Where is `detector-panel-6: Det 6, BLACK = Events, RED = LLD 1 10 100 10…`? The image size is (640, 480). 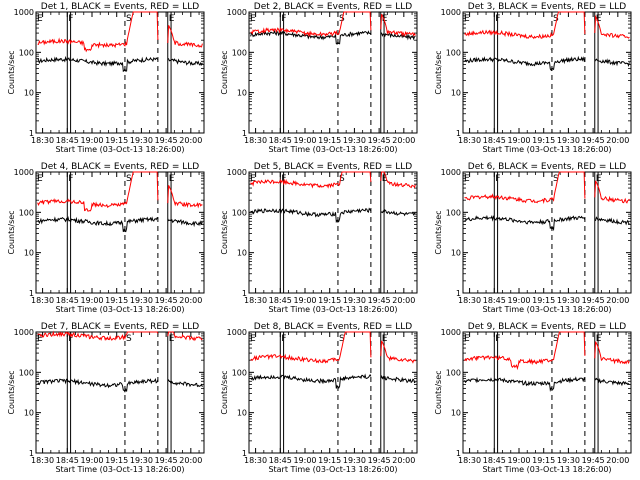 detector-panel-6: Det 6, BLACK = Events, RED = LLD 1 10 100 10… is located at coordinates (533, 238).